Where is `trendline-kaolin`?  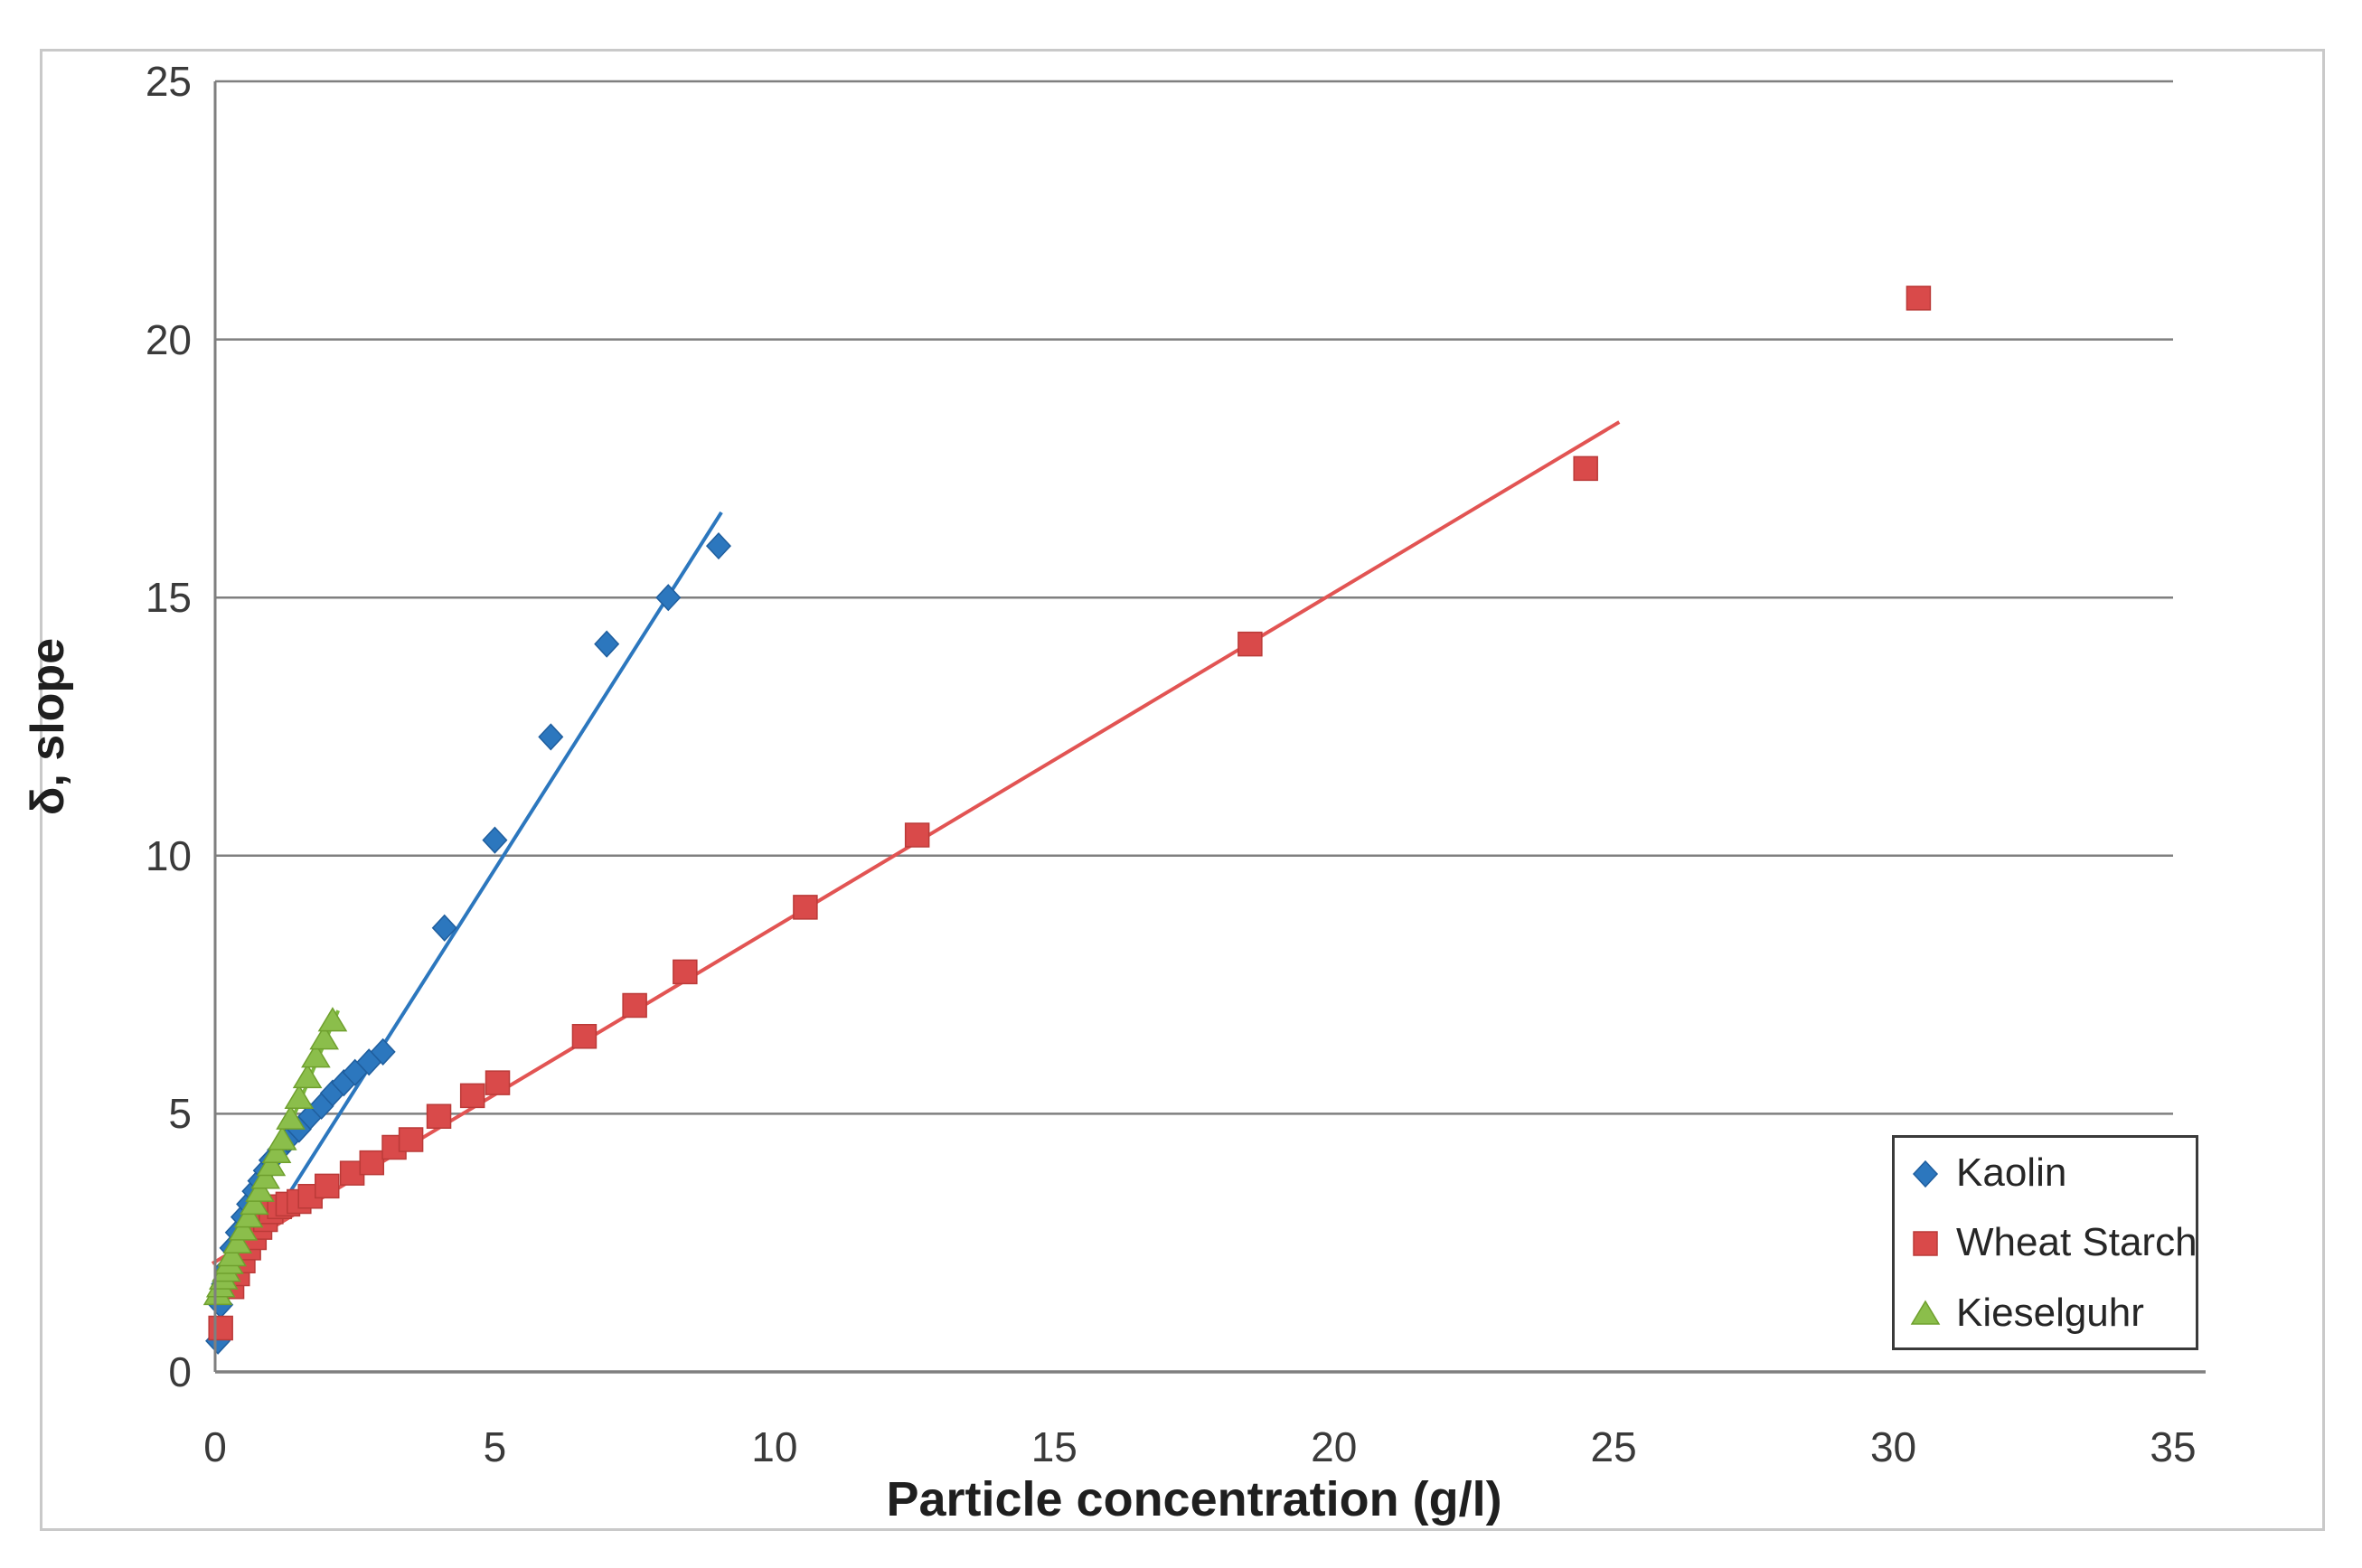 trendline-kaolin is located at coordinates (468, 911).